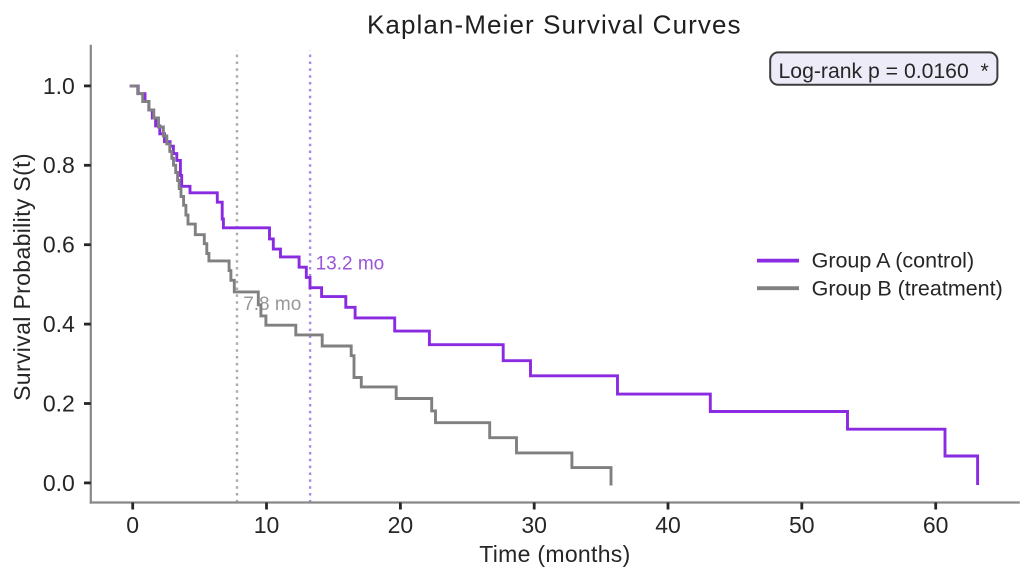  I want to click on svg-text: 30, so click(534, 525).